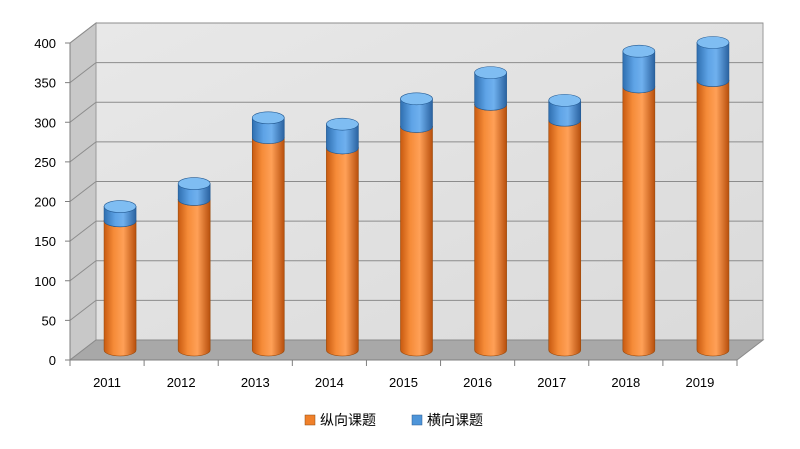 The image size is (800, 449). What do you see at coordinates (194, 278) in the screenshot?
I see `bar-series0-2012` at bounding box center [194, 278].